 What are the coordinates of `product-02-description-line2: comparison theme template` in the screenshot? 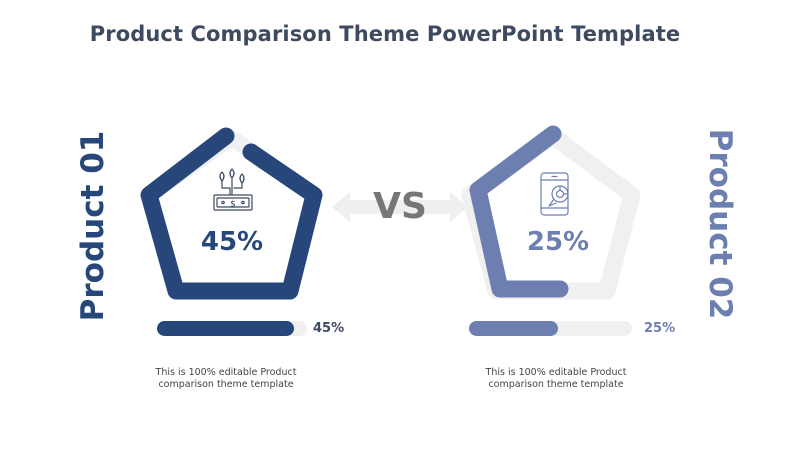 It's located at (556, 384).